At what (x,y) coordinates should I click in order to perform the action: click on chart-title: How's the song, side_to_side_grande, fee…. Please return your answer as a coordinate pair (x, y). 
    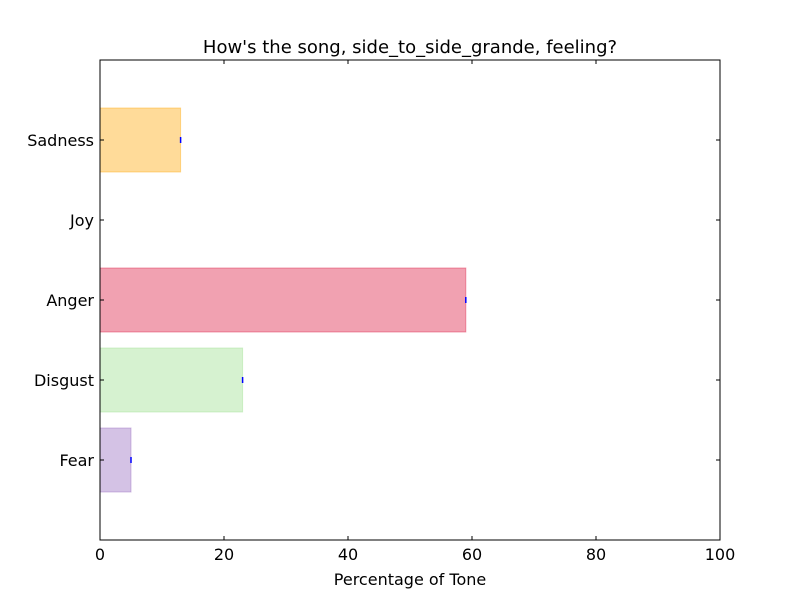
    Looking at the image, I should click on (410, 47).